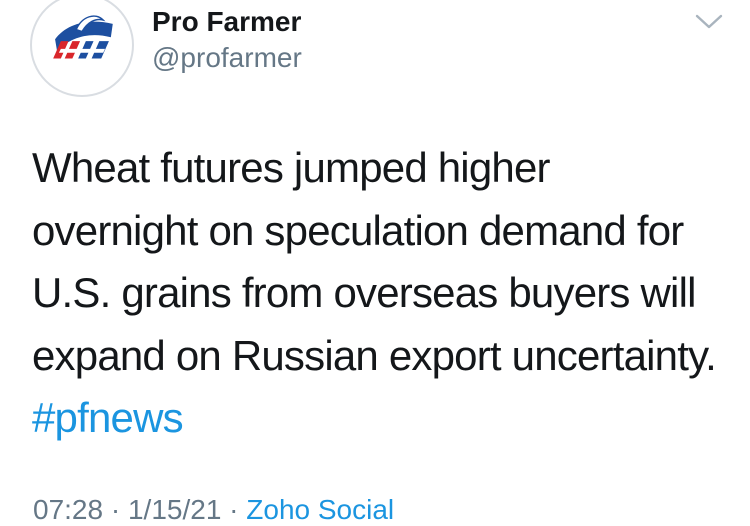  Describe the element at coordinates (358, 230) in the screenshot. I see `tweet-text-line: overnight on speculation demand for` at that location.